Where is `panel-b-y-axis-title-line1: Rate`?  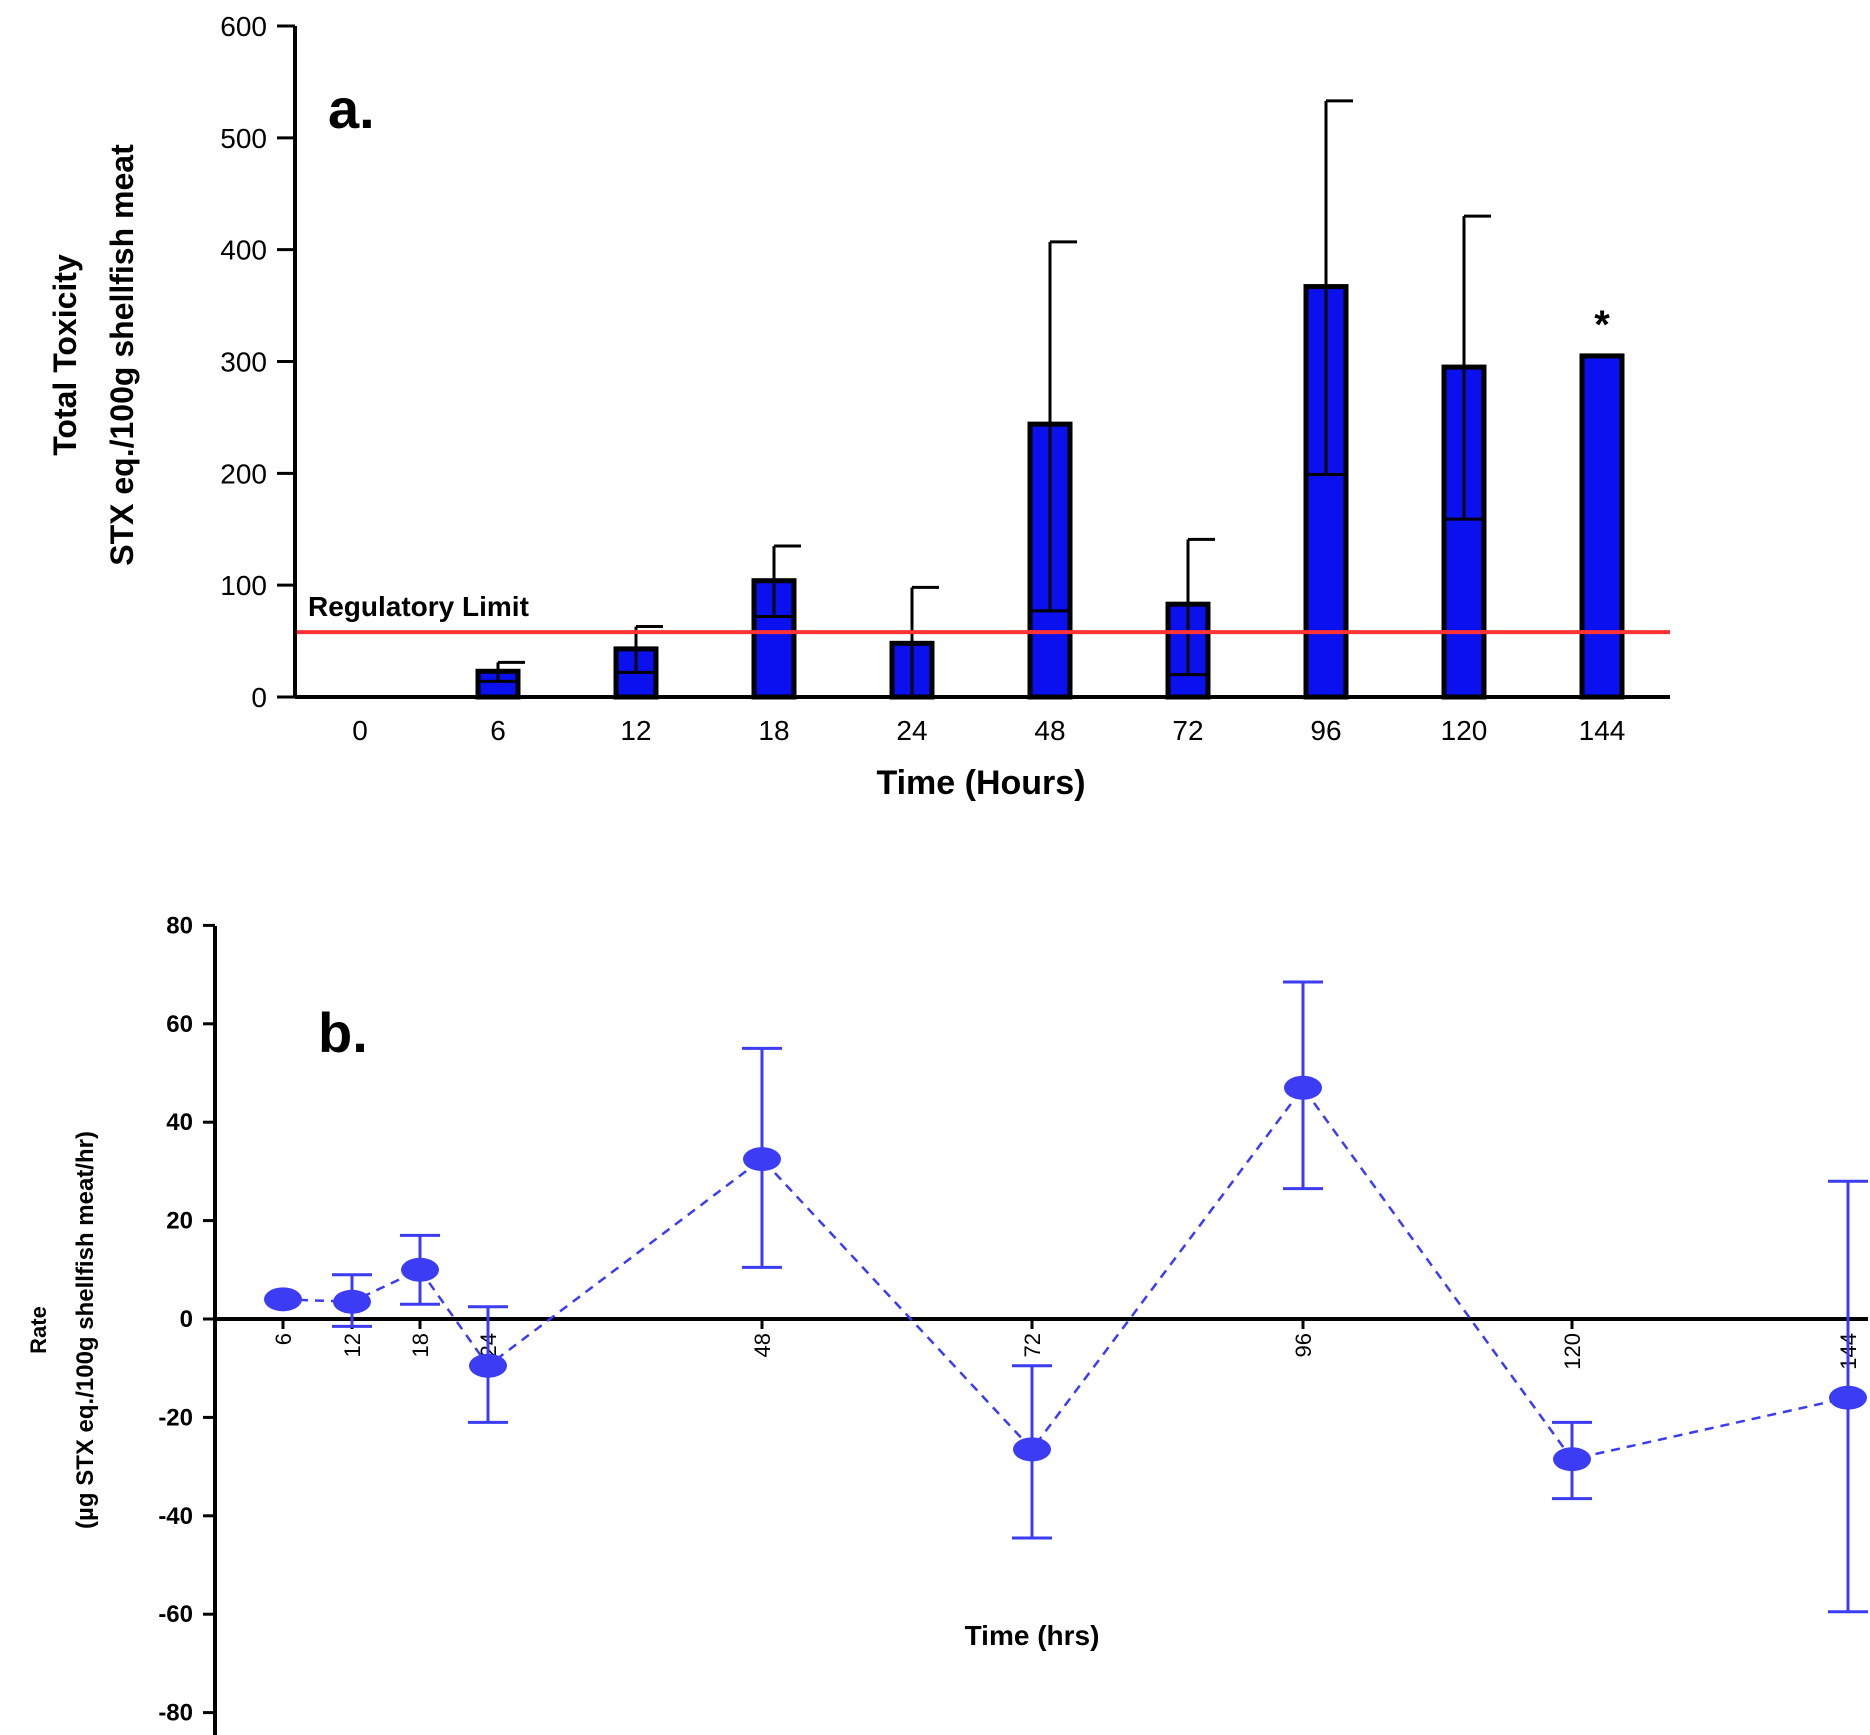
panel-b-y-axis-title-line1: Rate is located at coordinates (38, 1330).